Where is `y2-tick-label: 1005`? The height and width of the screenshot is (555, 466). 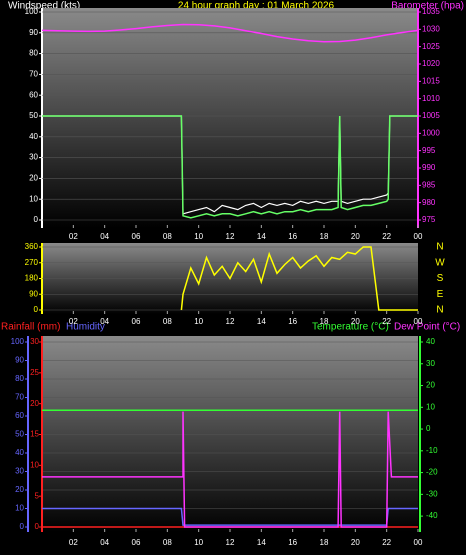 y2-tick-label: 1005 is located at coordinates (431, 115).